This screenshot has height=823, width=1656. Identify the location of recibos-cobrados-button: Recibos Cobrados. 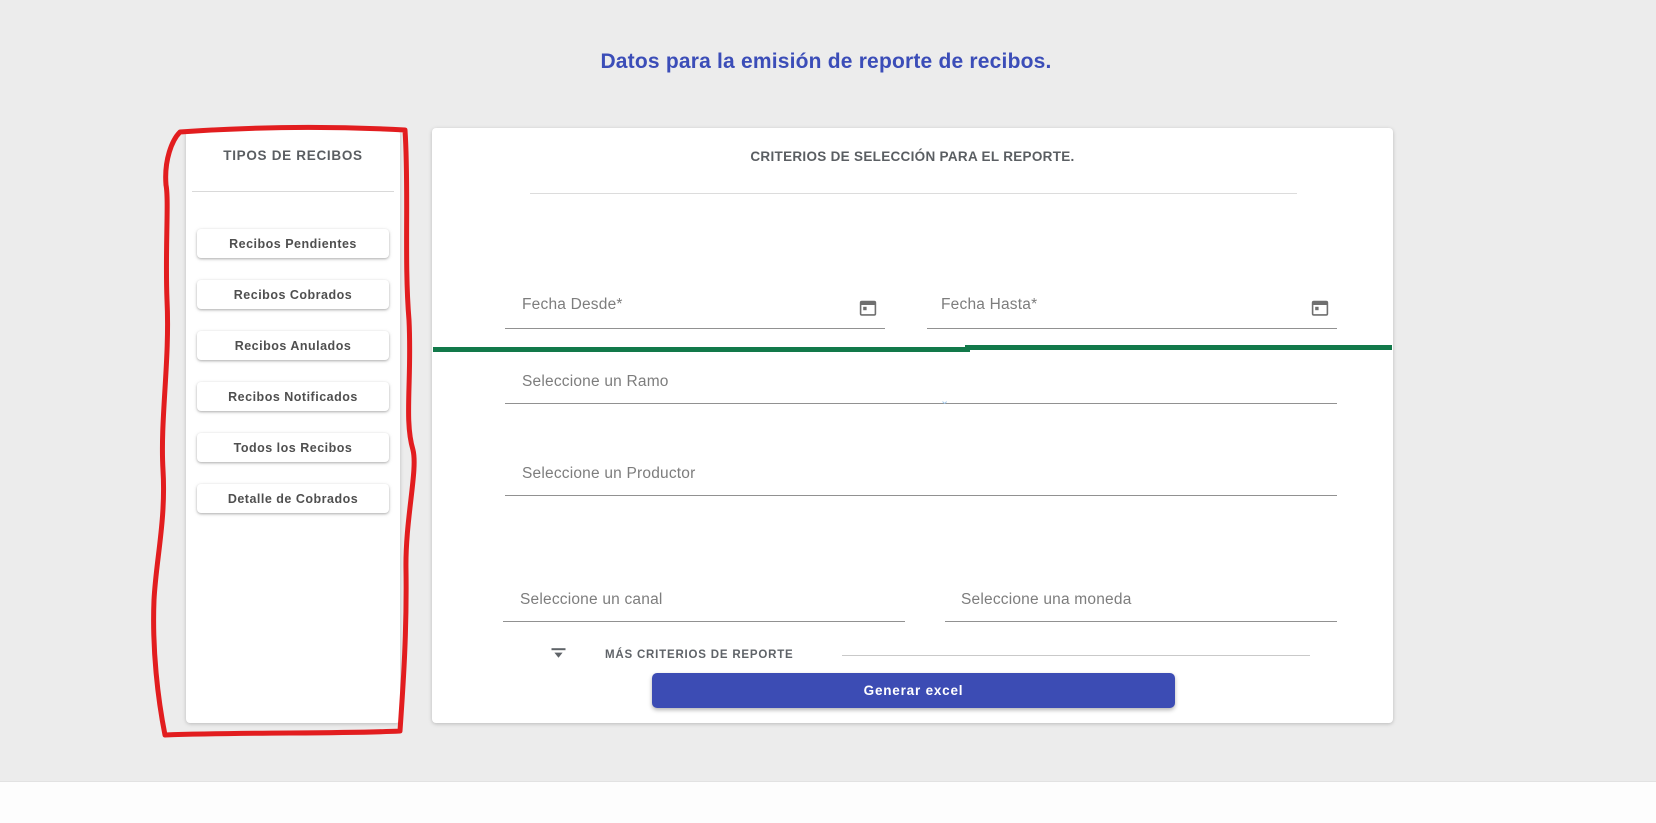
(293, 294).